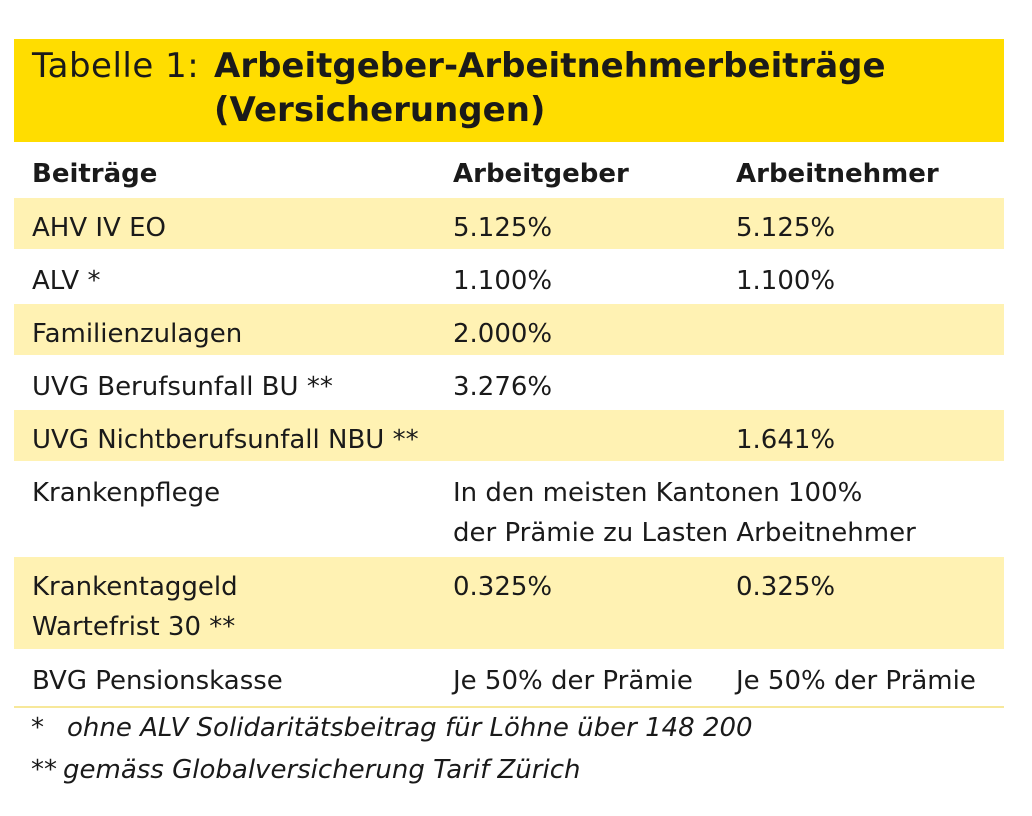 The height and width of the screenshot is (816, 1032). What do you see at coordinates (503, 228) in the screenshot?
I see `employer-value: 5.125%` at bounding box center [503, 228].